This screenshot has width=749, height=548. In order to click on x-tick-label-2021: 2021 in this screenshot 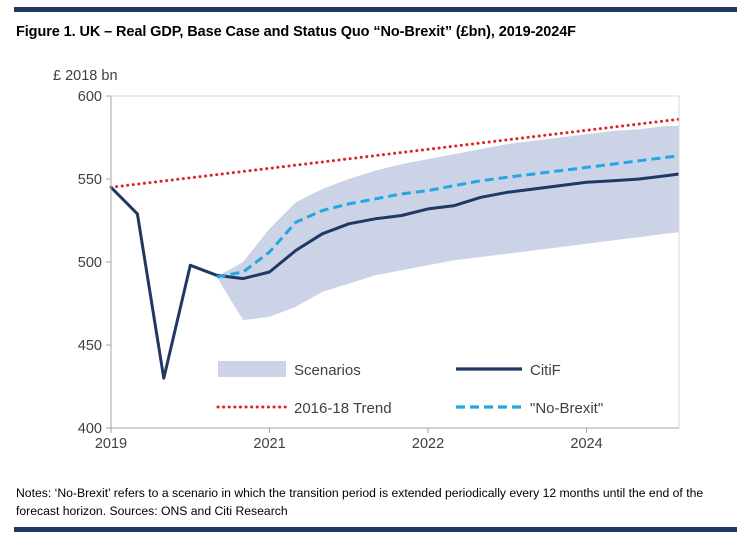, I will do `click(269, 444)`.